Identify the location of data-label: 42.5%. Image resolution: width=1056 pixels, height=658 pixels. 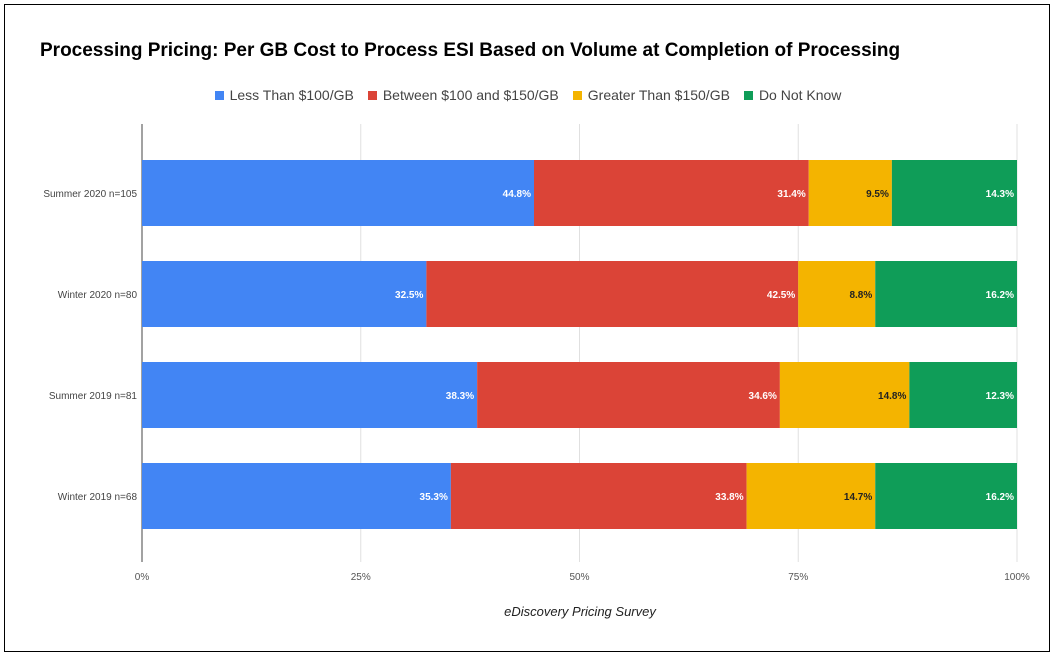
(781, 295).